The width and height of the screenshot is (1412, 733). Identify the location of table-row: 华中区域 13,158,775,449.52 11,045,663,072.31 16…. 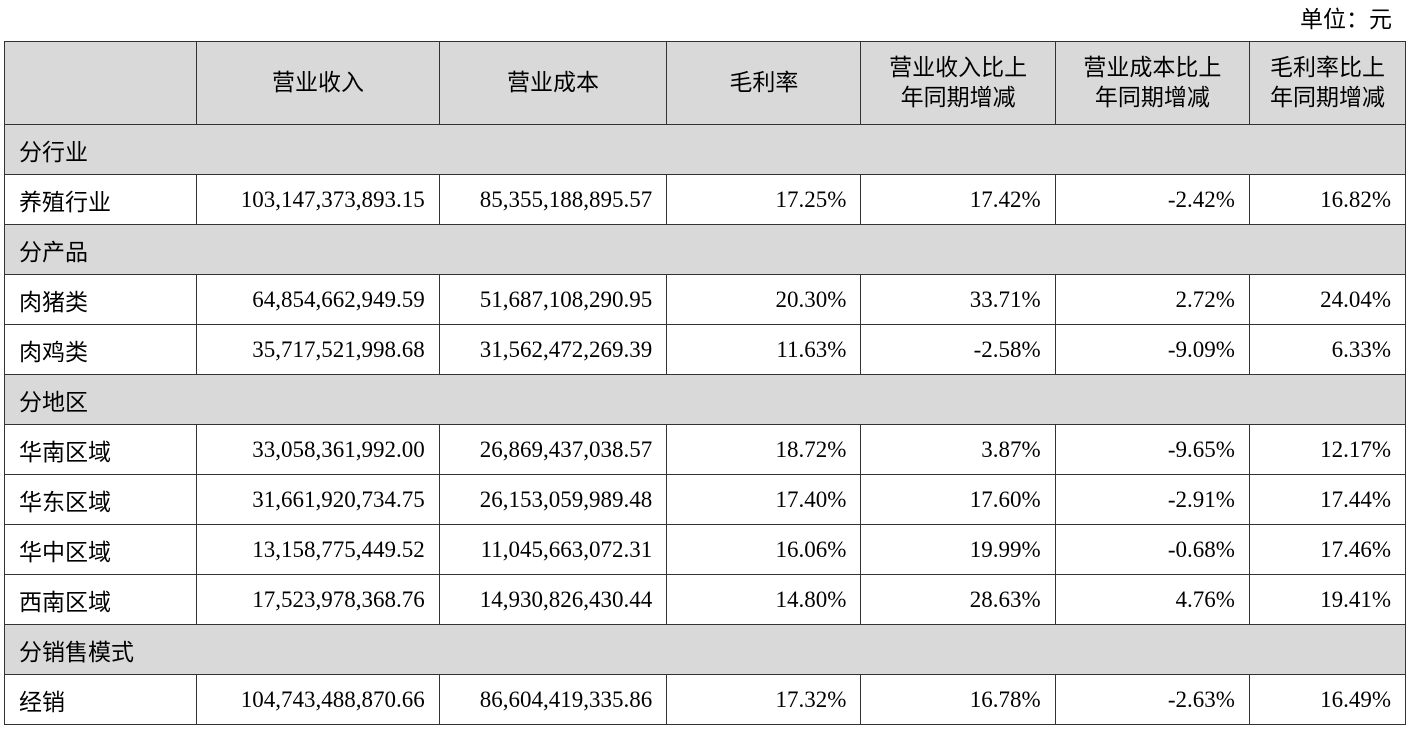
(705, 549).